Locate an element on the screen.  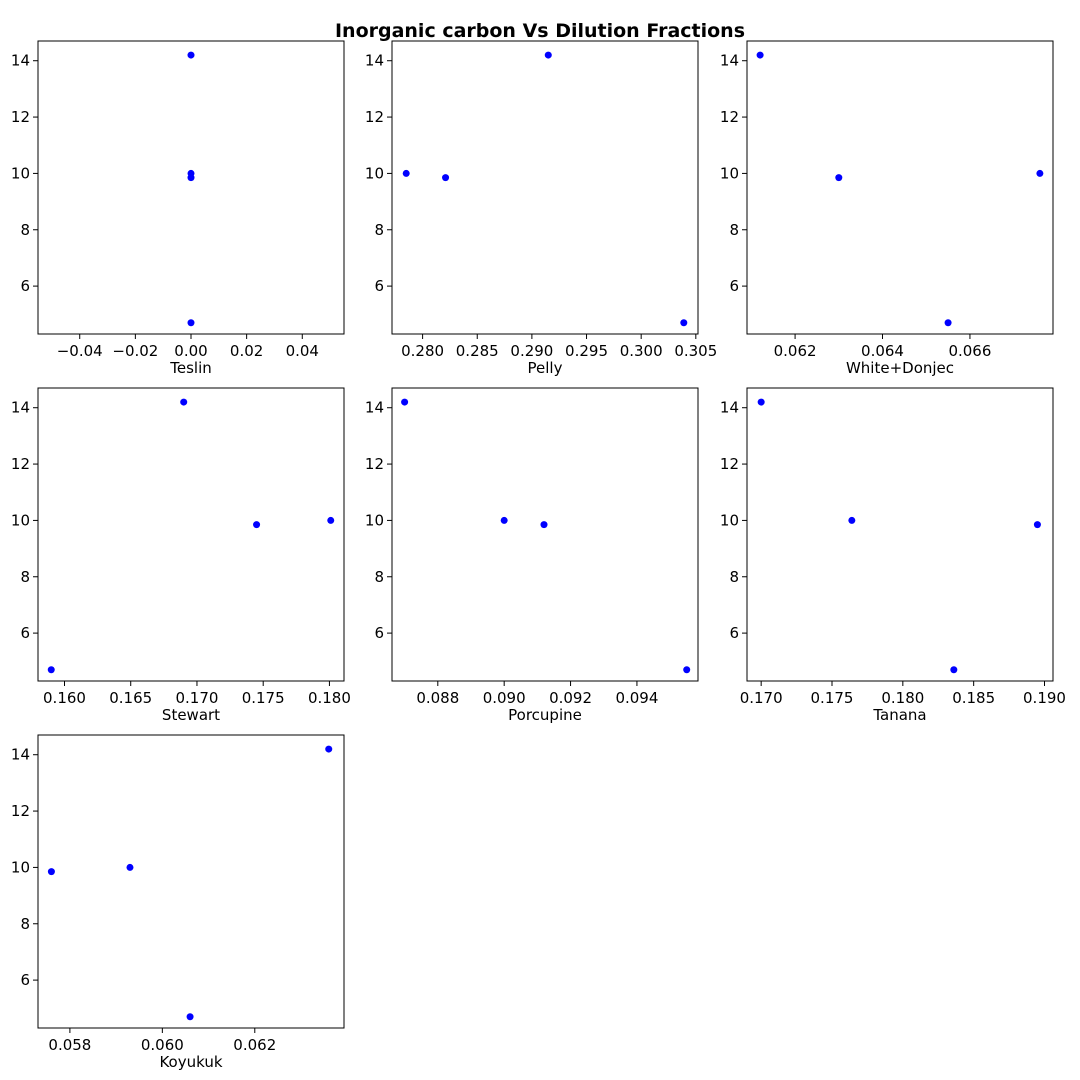
x-axis-label: Koyukuk is located at coordinates (190, 1062).